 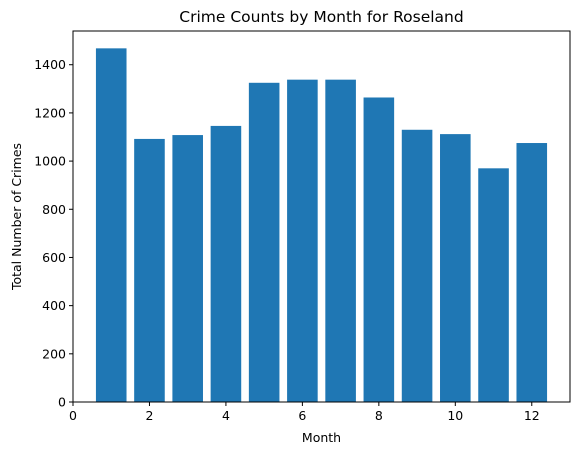 What do you see at coordinates (50, 161) in the screenshot?
I see `y-tick-label: 1000` at bounding box center [50, 161].